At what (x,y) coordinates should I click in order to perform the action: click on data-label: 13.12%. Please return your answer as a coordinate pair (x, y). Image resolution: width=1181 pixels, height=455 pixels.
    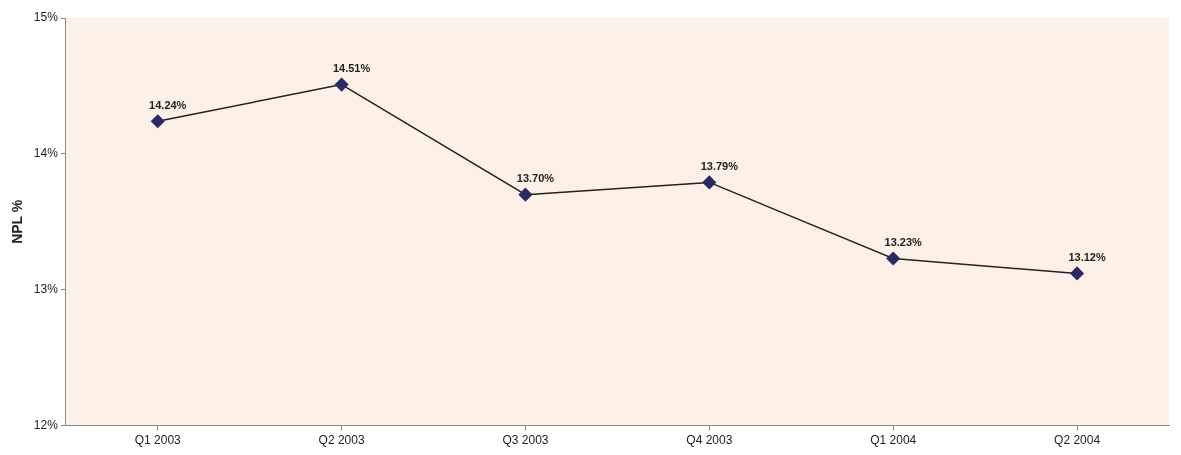
    Looking at the image, I should click on (1087, 256).